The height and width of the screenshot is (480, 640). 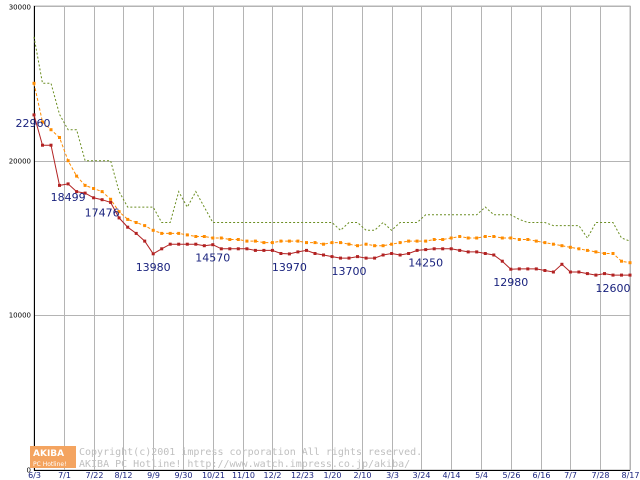 What do you see at coordinates (124, 475) in the screenshot?
I see `x-tick-label: 8/12` at bounding box center [124, 475].